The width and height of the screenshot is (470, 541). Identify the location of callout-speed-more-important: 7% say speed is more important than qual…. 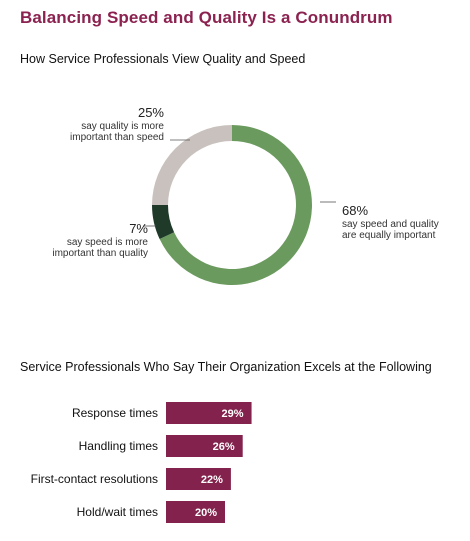
(78, 240).